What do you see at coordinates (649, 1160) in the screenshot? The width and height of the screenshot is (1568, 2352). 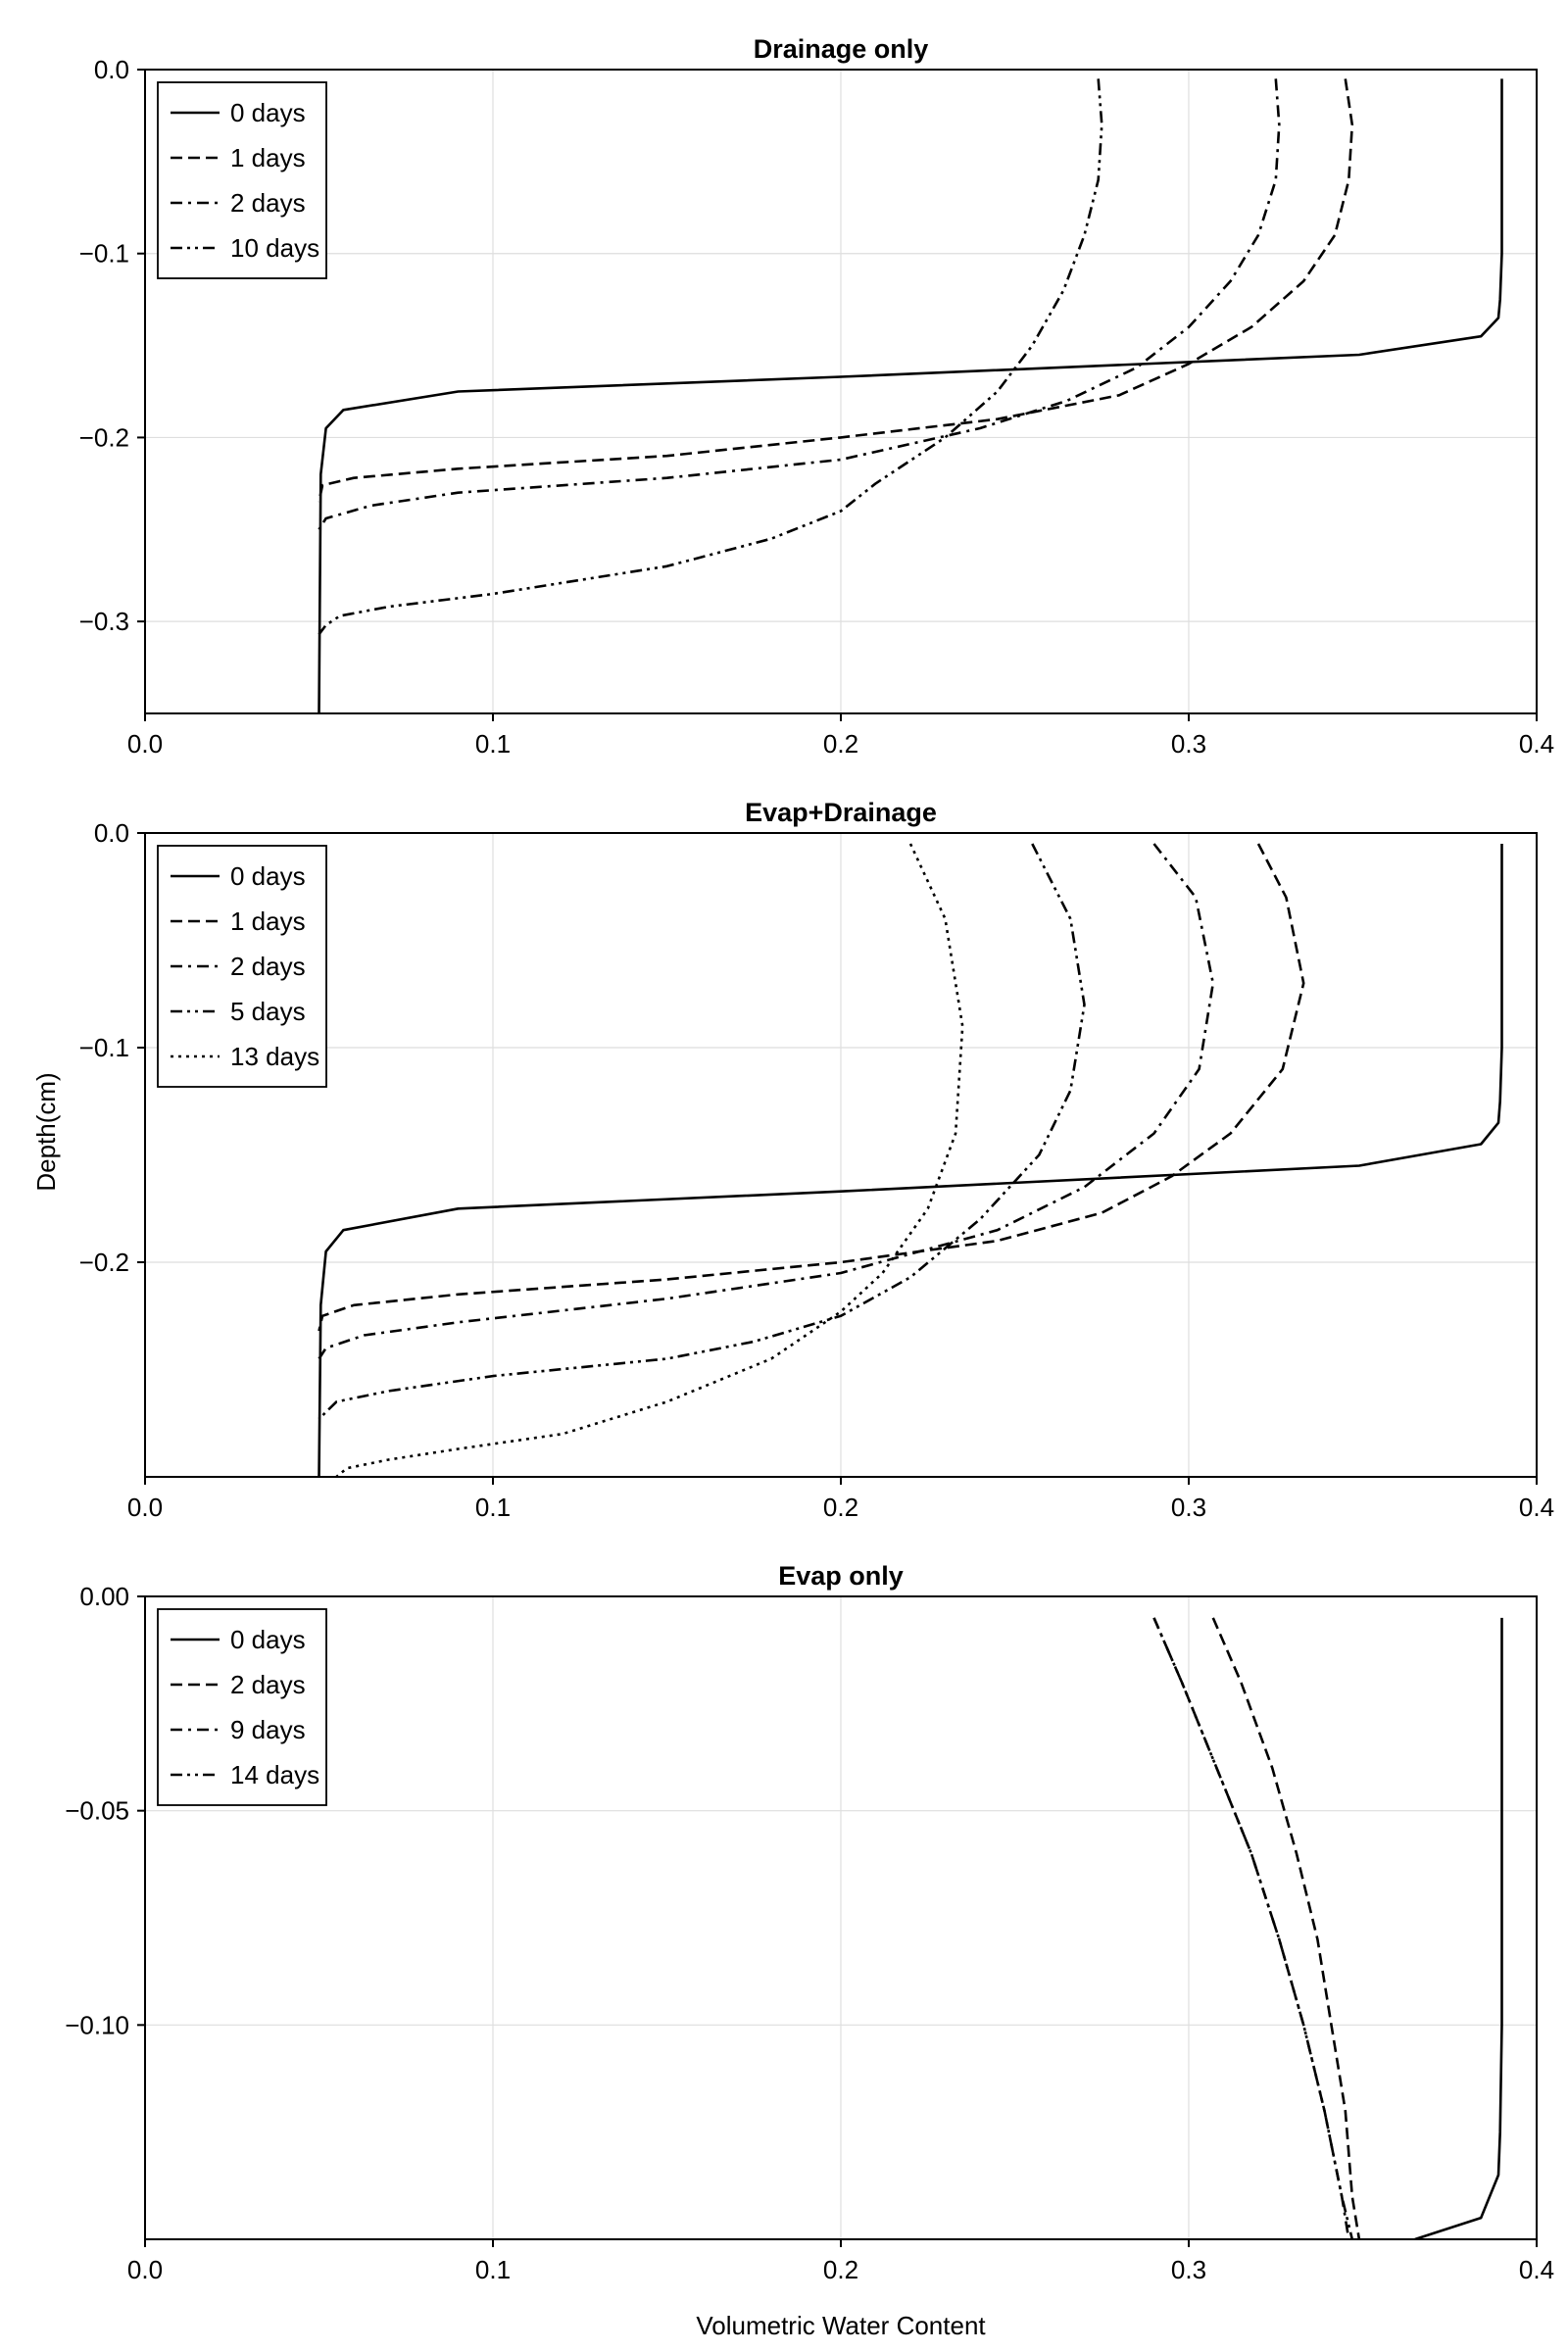 I see `series-line-13-days` at bounding box center [649, 1160].